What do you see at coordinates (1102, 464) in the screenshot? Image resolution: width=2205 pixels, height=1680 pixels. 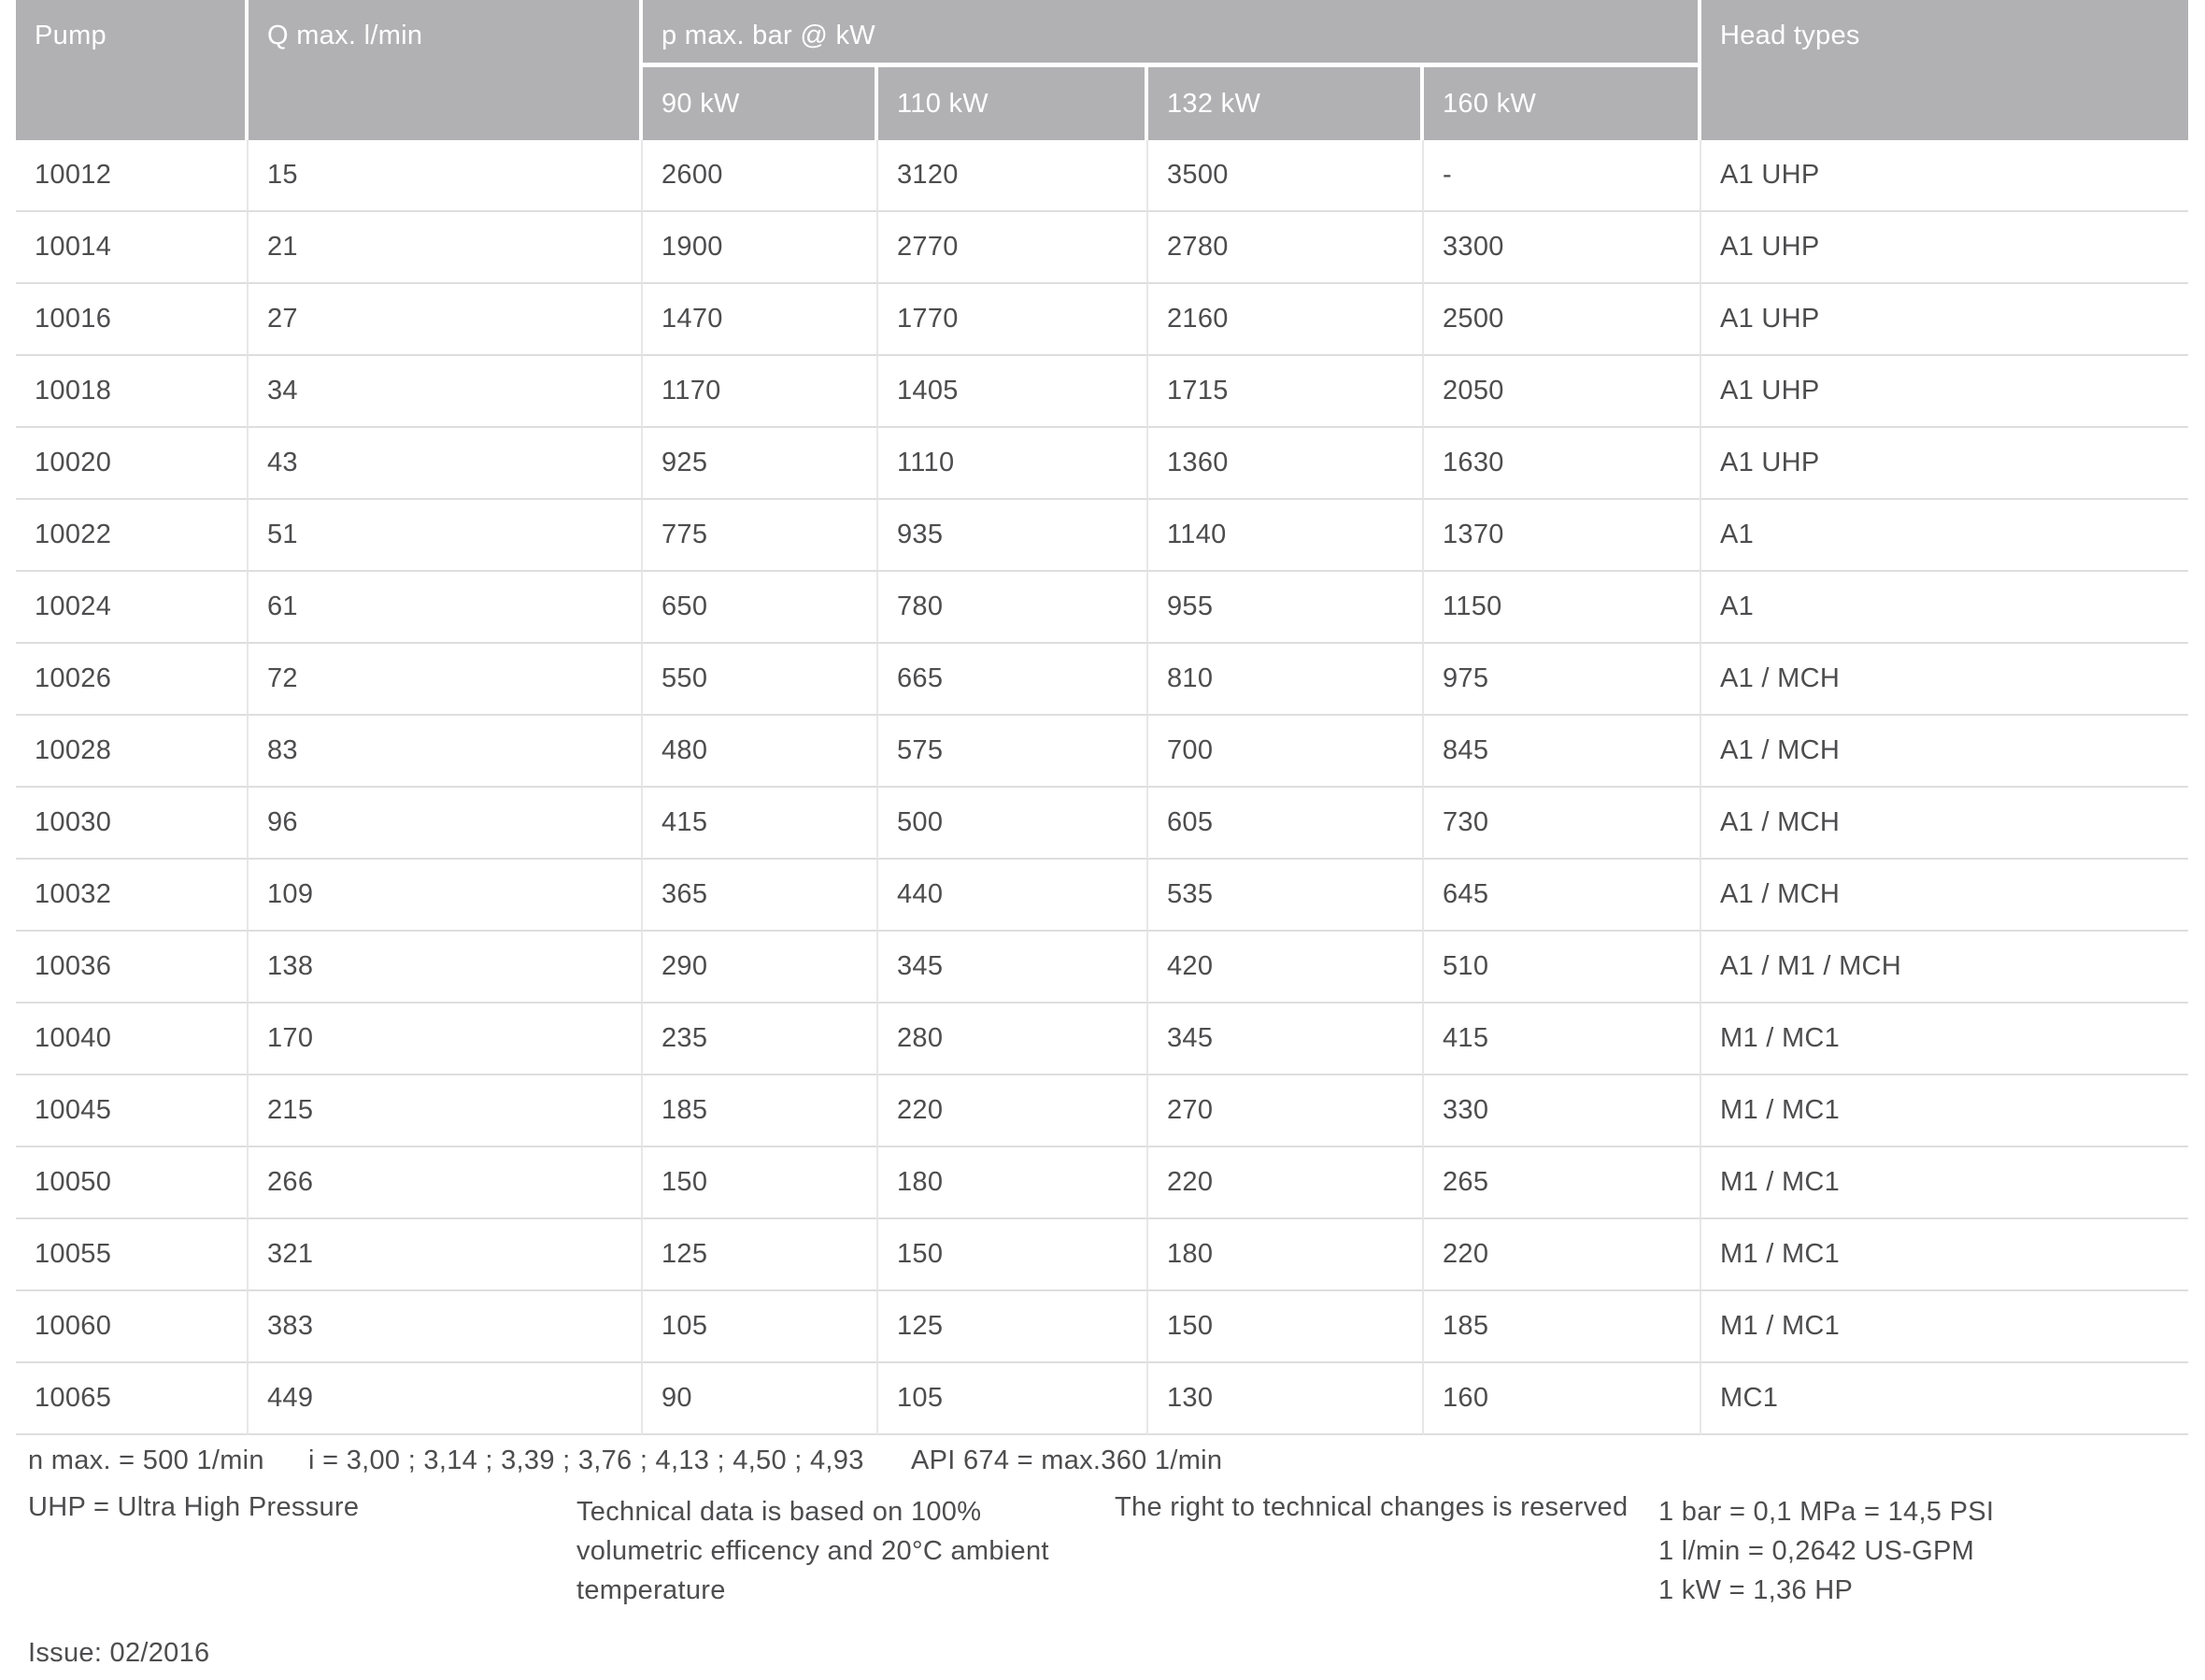 I see `table-row: 10020 43 925 1110 1360 1630 A1 UHP` at bounding box center [1102, 464].